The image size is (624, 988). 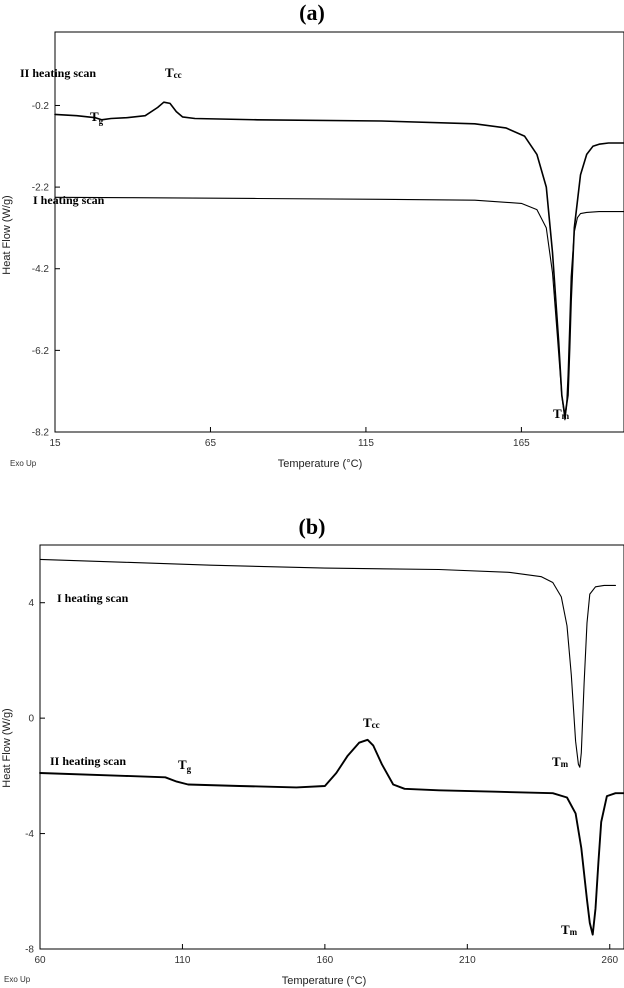 I want to click on panel-b-annot-tm-bottom: Tm, so click(x=569, y=929).